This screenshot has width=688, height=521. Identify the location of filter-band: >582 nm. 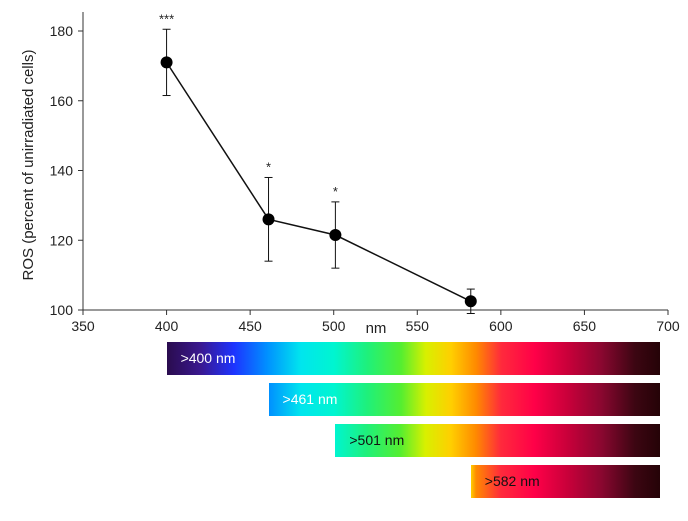
(565, 481).